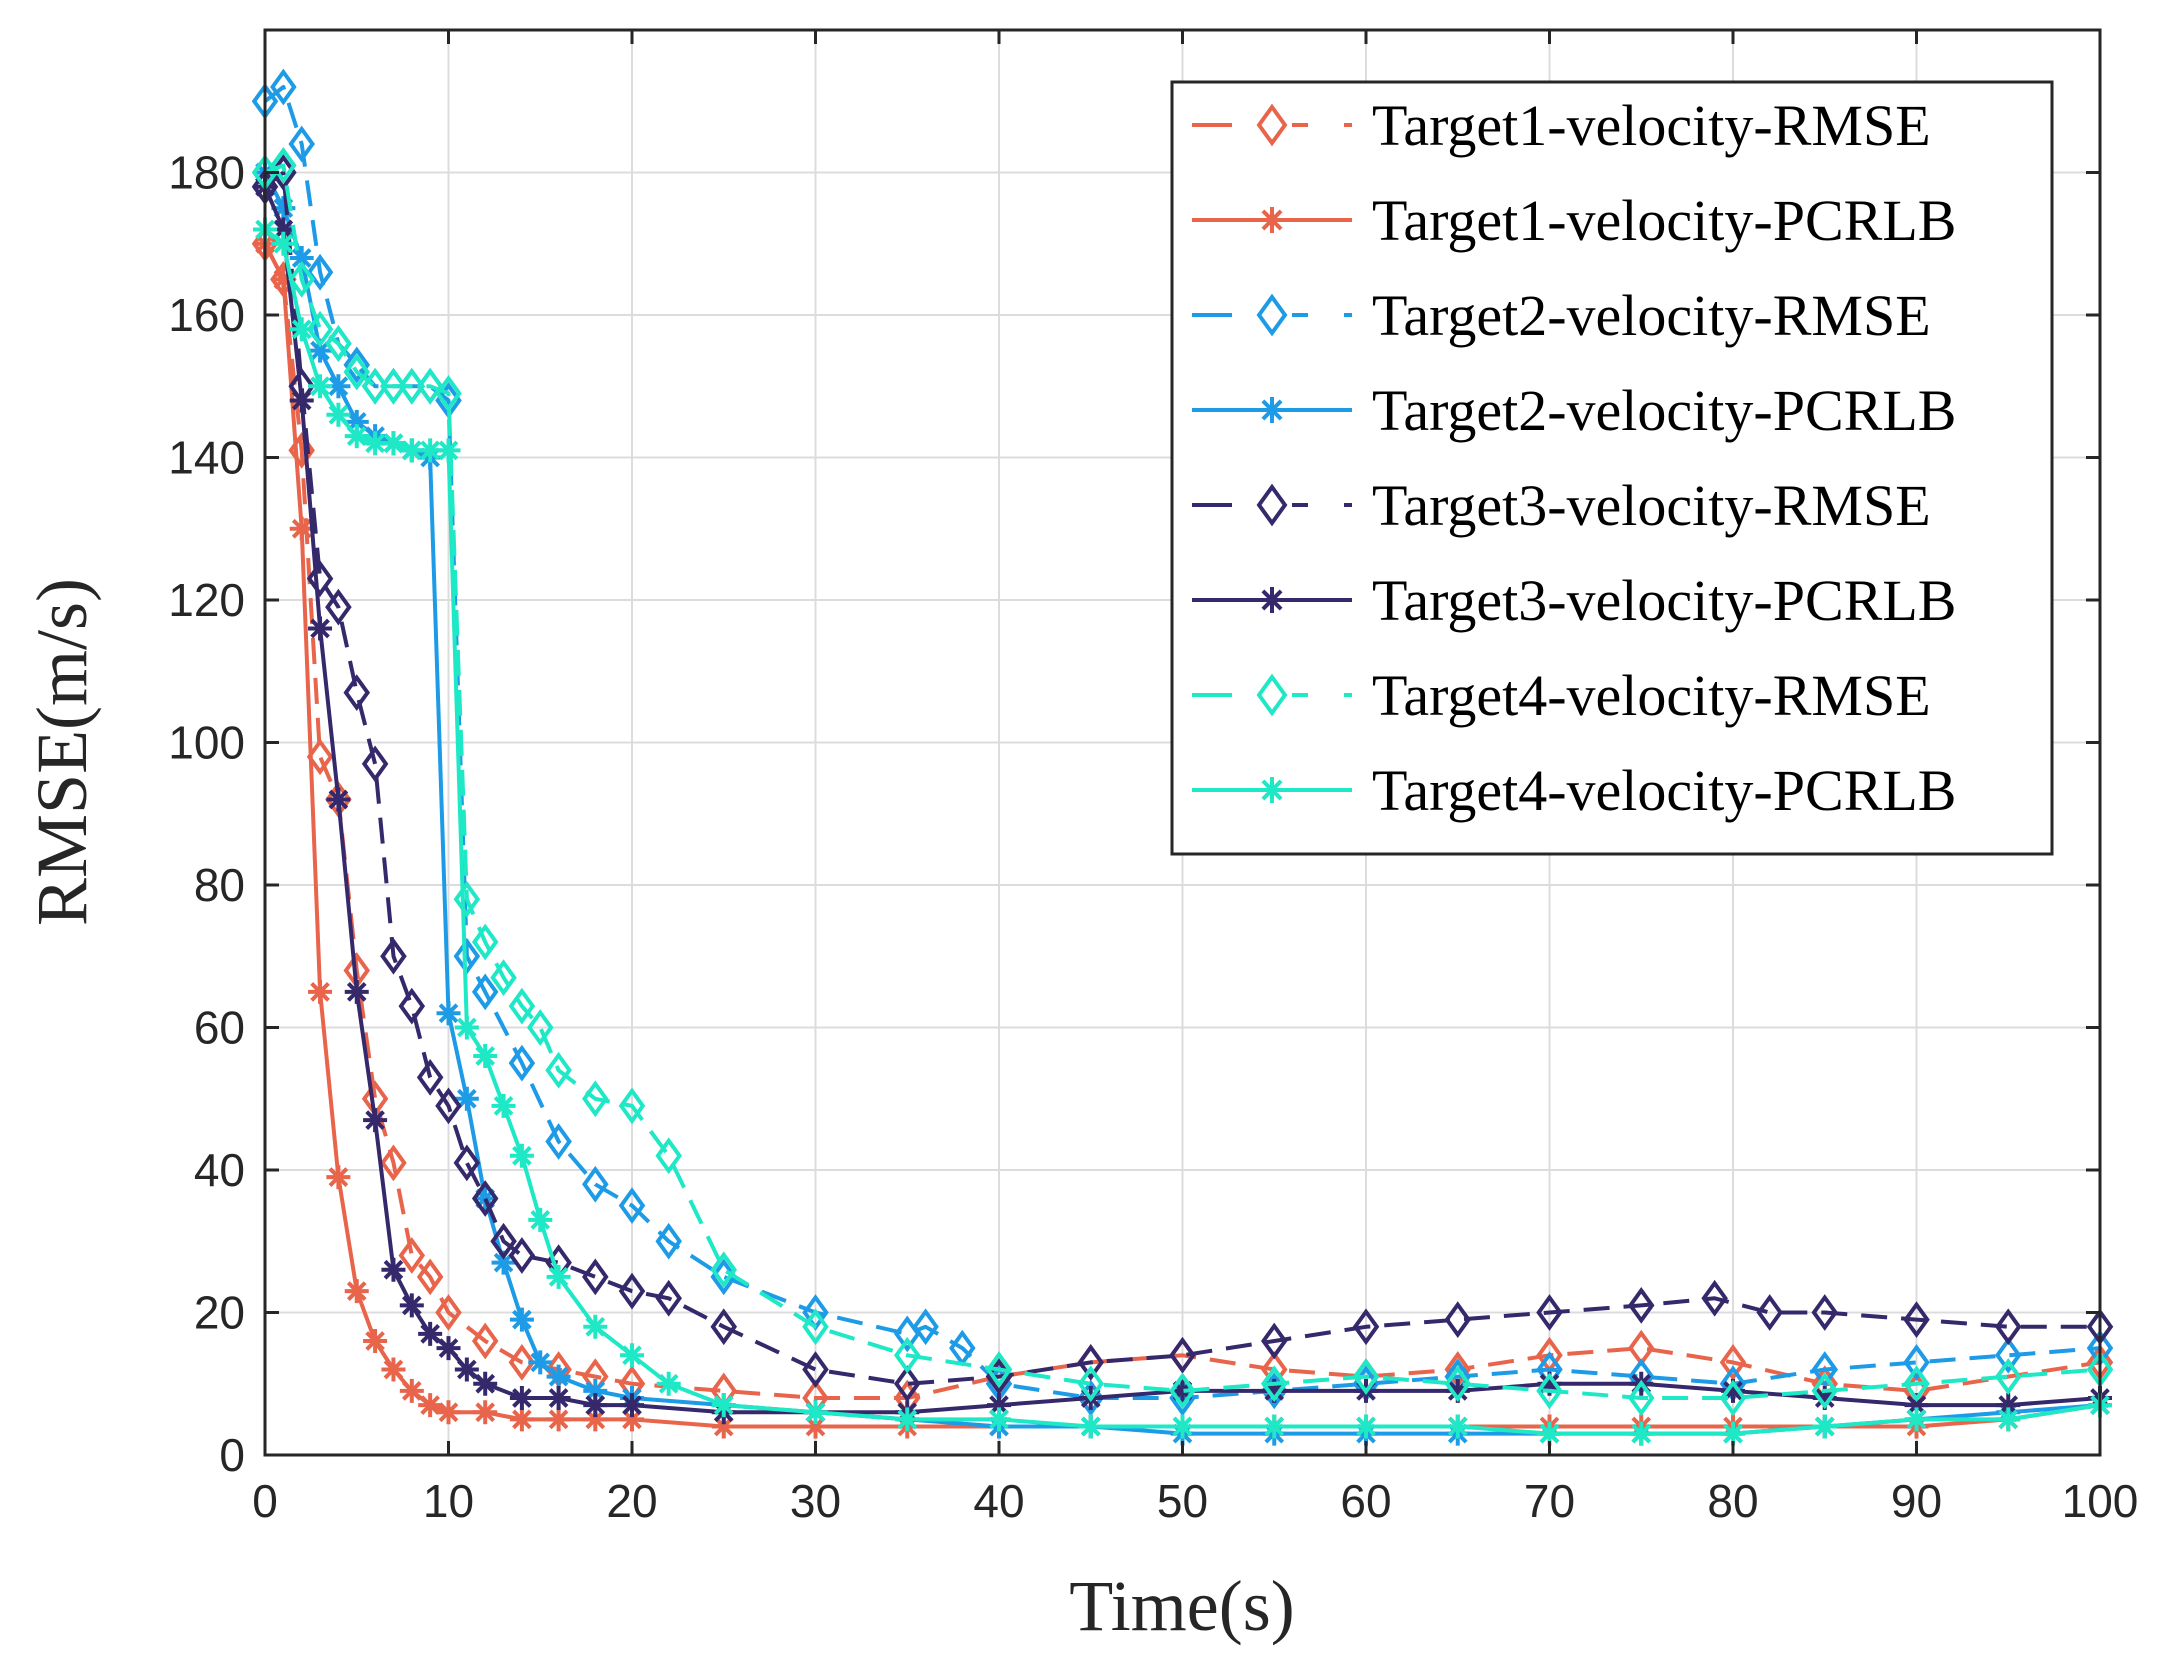 The width and height of the screenshot is (2159, 1662). What do you see at coordinates (219, 1170) in the screenshot?
I see `y-tick-label: 40` at bounding box center [219, 1170].